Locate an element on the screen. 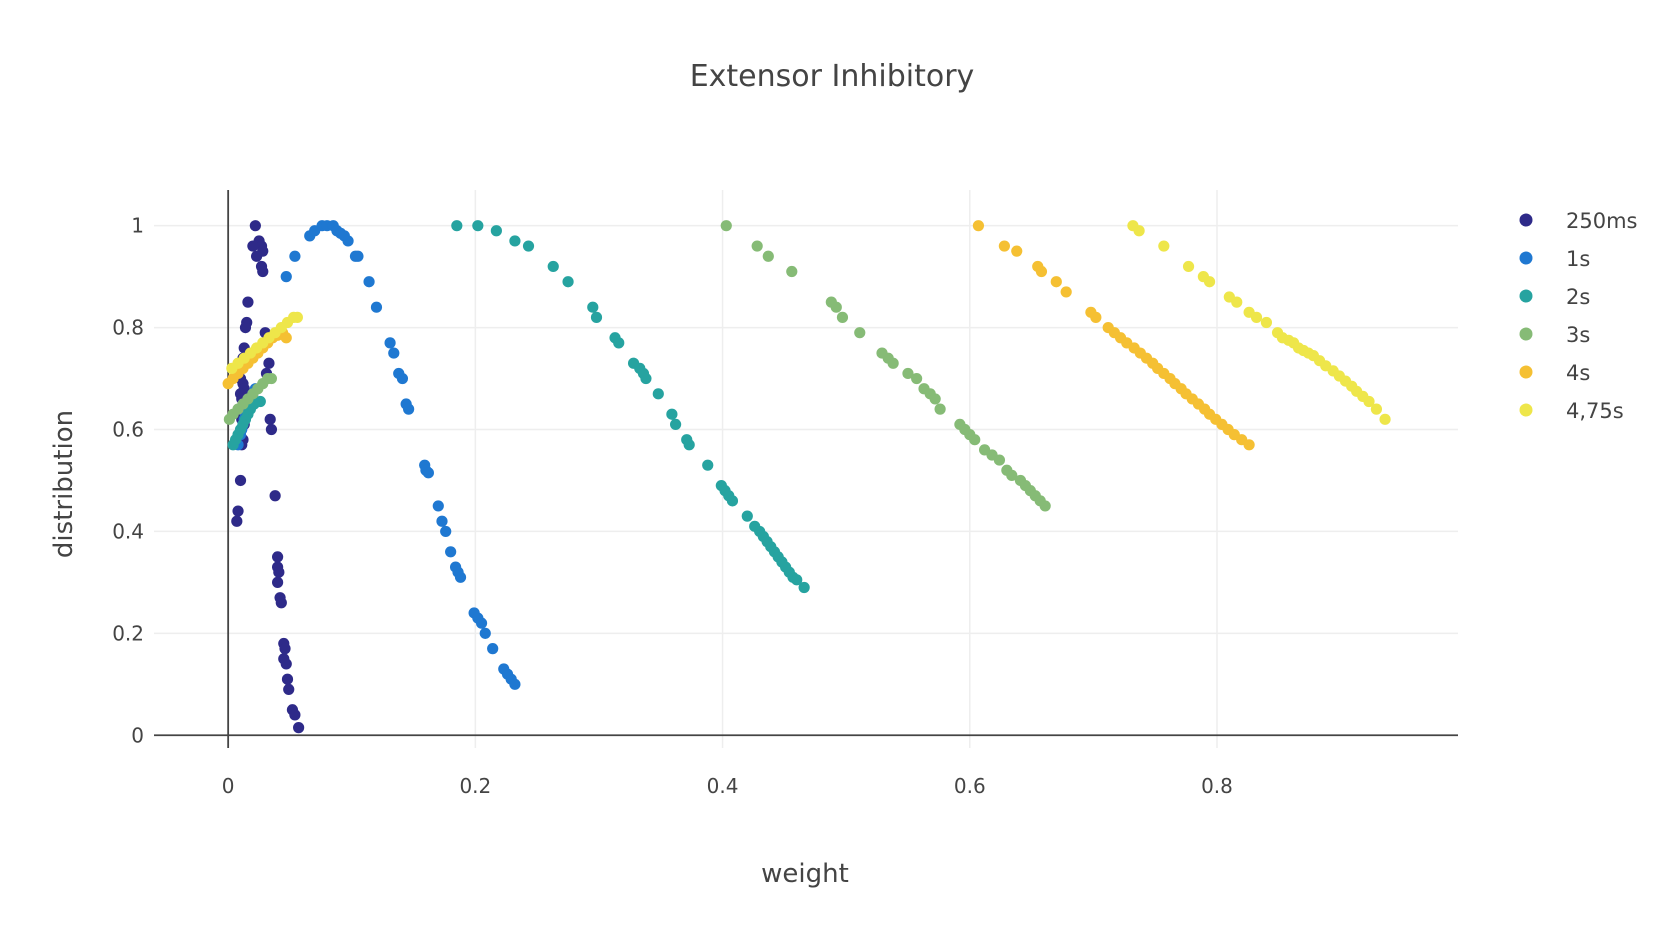  legend-item: 250ms is located at coordinates (1578, 221).